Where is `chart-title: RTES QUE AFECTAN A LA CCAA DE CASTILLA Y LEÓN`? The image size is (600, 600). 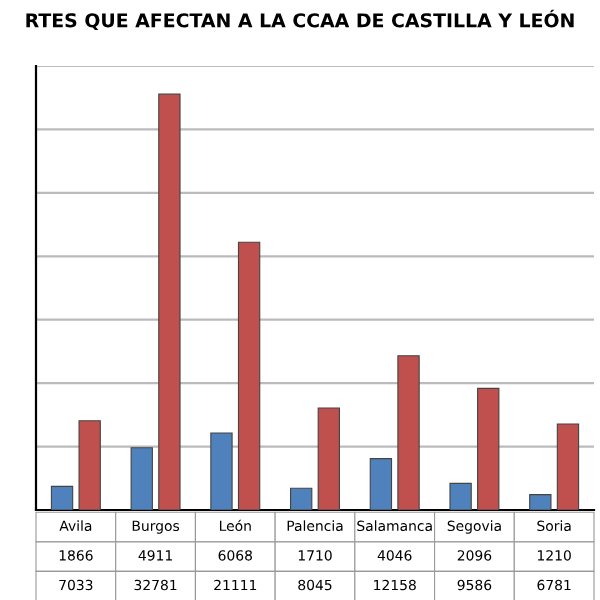 chart-title: RTES QUE AFECTAN A LA CCAA DE CASTILLA Y LEÓN is located at coordinates (300, 19).